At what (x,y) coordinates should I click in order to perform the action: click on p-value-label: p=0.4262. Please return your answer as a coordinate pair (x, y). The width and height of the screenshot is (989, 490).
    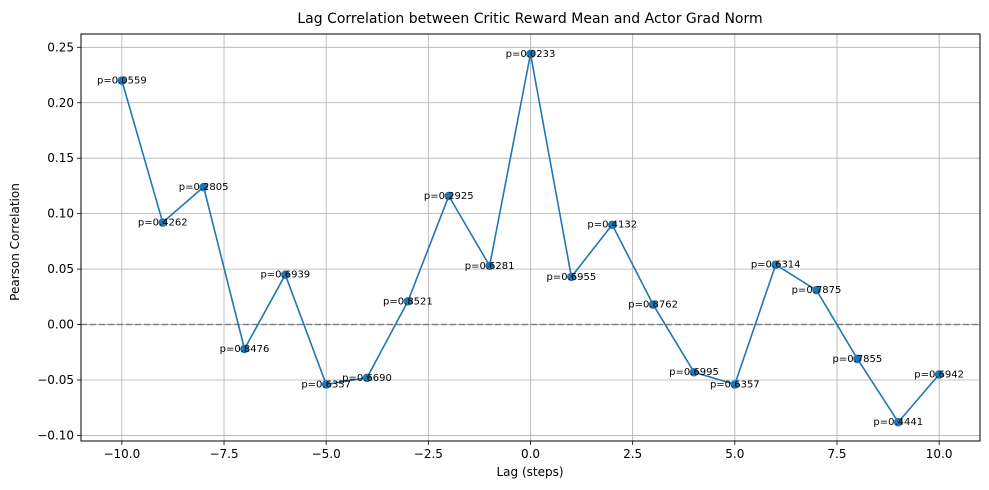
    Looking at the image, I should click on (163, 223).